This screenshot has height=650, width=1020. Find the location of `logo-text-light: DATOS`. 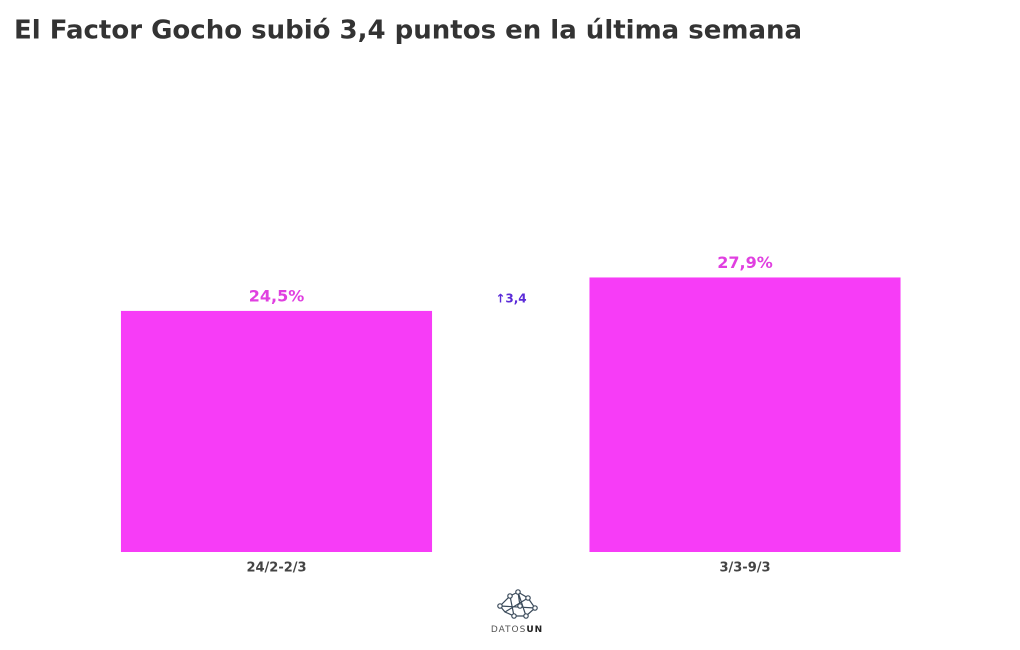

logo-text-light: DATOS is located at coordinates (509, 630).